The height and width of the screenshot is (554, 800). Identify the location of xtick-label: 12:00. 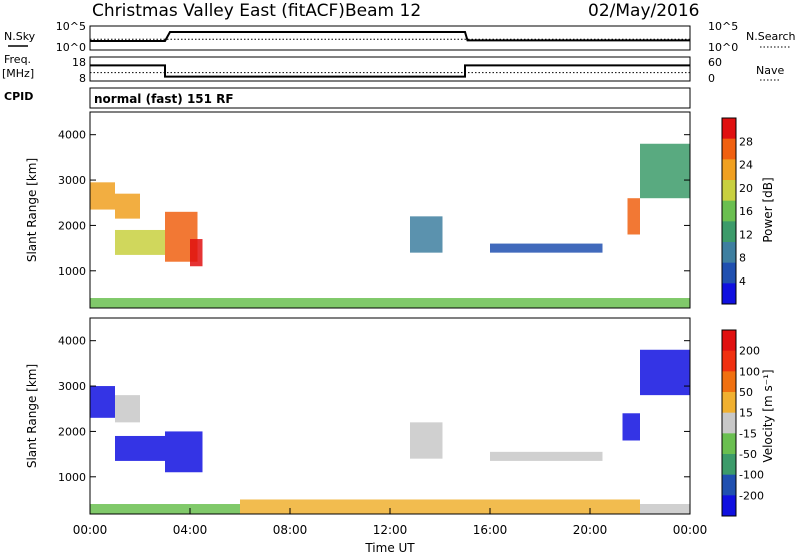
(390, 530).